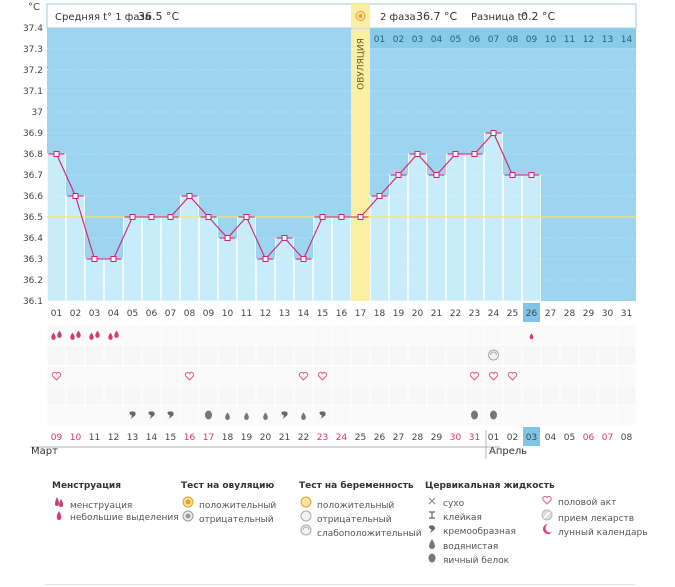 The image size is (675, 587). What do you see at coordinates (532, 40) in the screenshot?
I see `phase2-day-number: 09` at bounding box center [532, 40].